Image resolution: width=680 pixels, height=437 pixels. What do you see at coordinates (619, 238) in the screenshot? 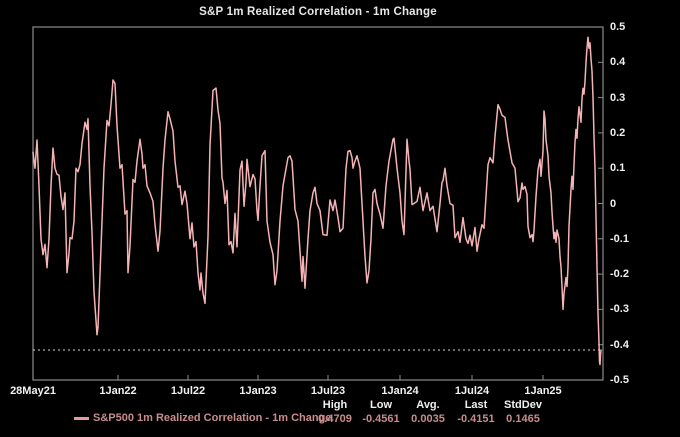
I see `y-tick-label: -0.1` at bounding box center [619, 238].